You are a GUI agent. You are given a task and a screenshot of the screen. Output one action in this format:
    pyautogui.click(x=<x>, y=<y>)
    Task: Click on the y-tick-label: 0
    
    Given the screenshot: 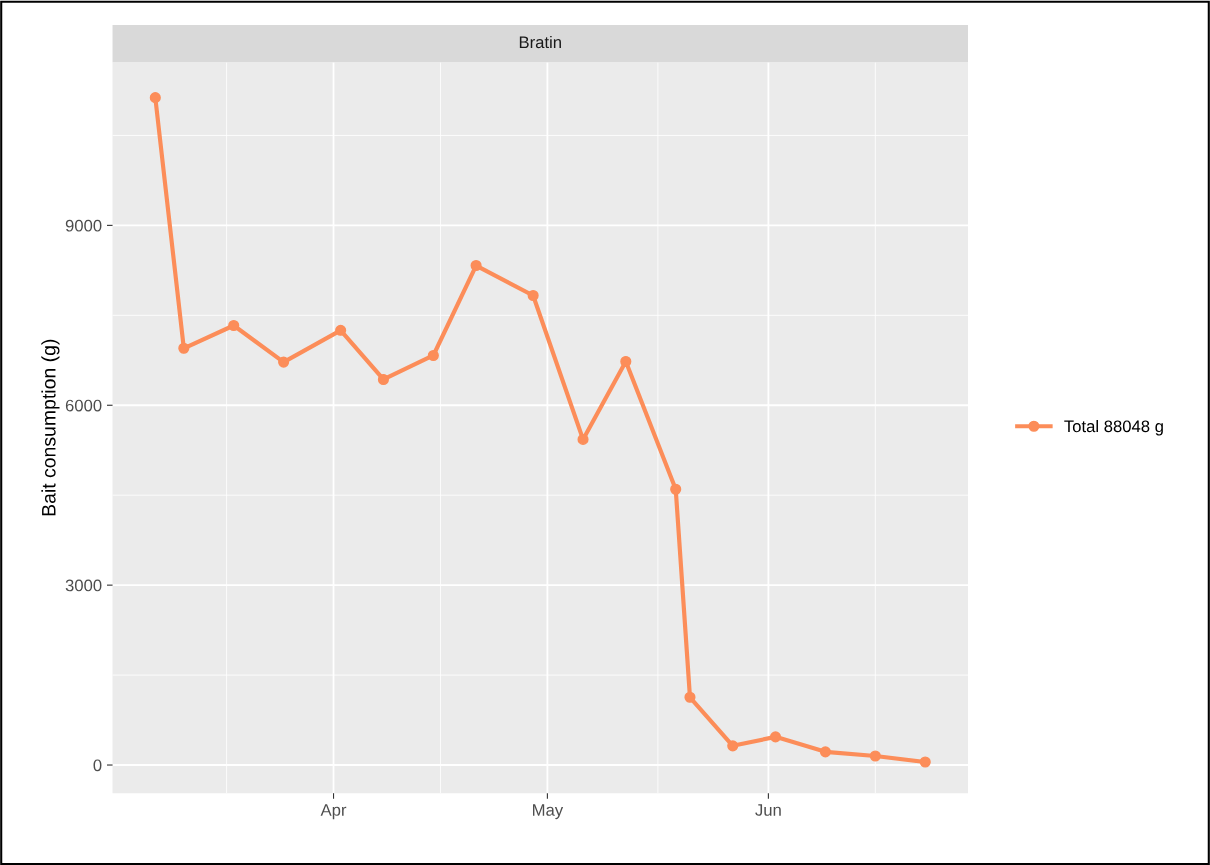 What is the action you would take?
    pyautogui.click(x=97, y=765)
    